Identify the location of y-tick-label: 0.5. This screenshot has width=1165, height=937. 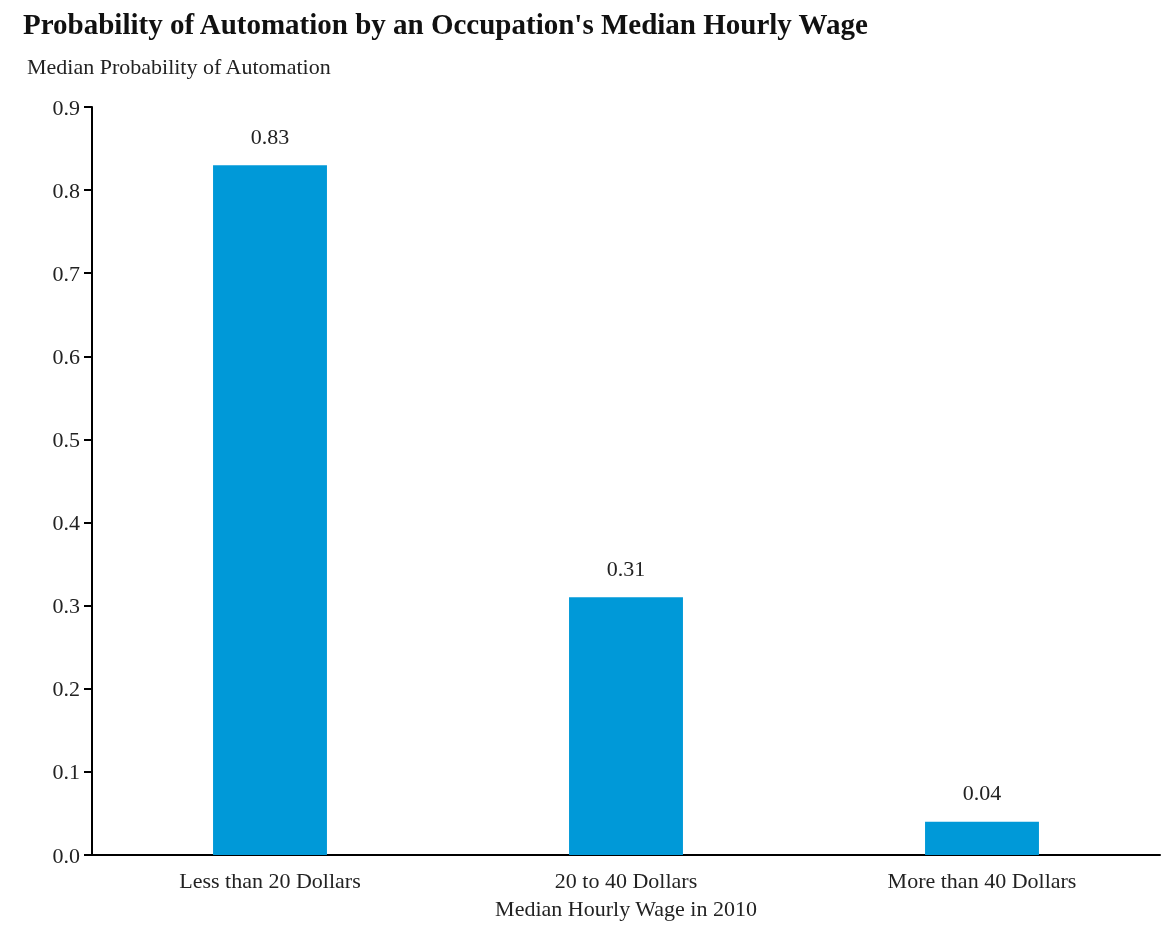
(66, 439).